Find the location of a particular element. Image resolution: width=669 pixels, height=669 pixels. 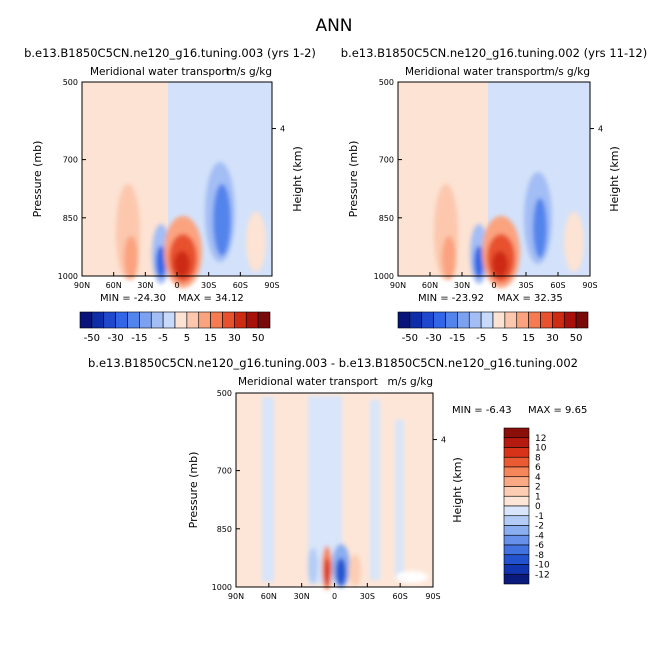

panel-1-colorbar-label: 50 is located at coordinates (258, 338).